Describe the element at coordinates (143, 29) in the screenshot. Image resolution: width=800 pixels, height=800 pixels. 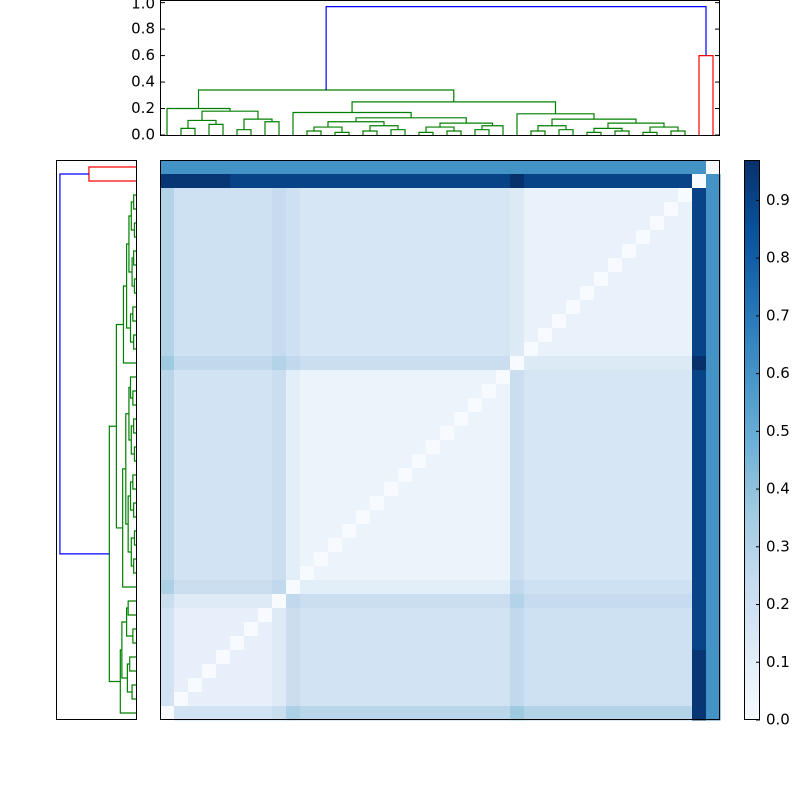
I see `y-tick-label: 0.8` at that location.